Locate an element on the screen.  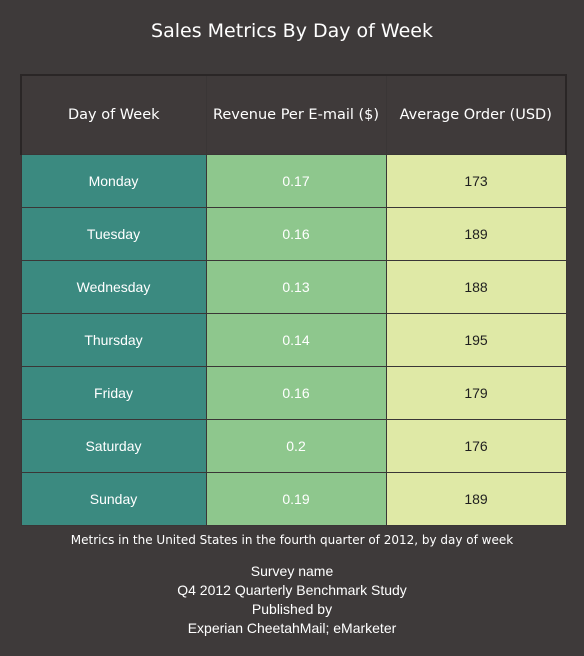
day-cell: Saturday is located at coordinates (113, 446).